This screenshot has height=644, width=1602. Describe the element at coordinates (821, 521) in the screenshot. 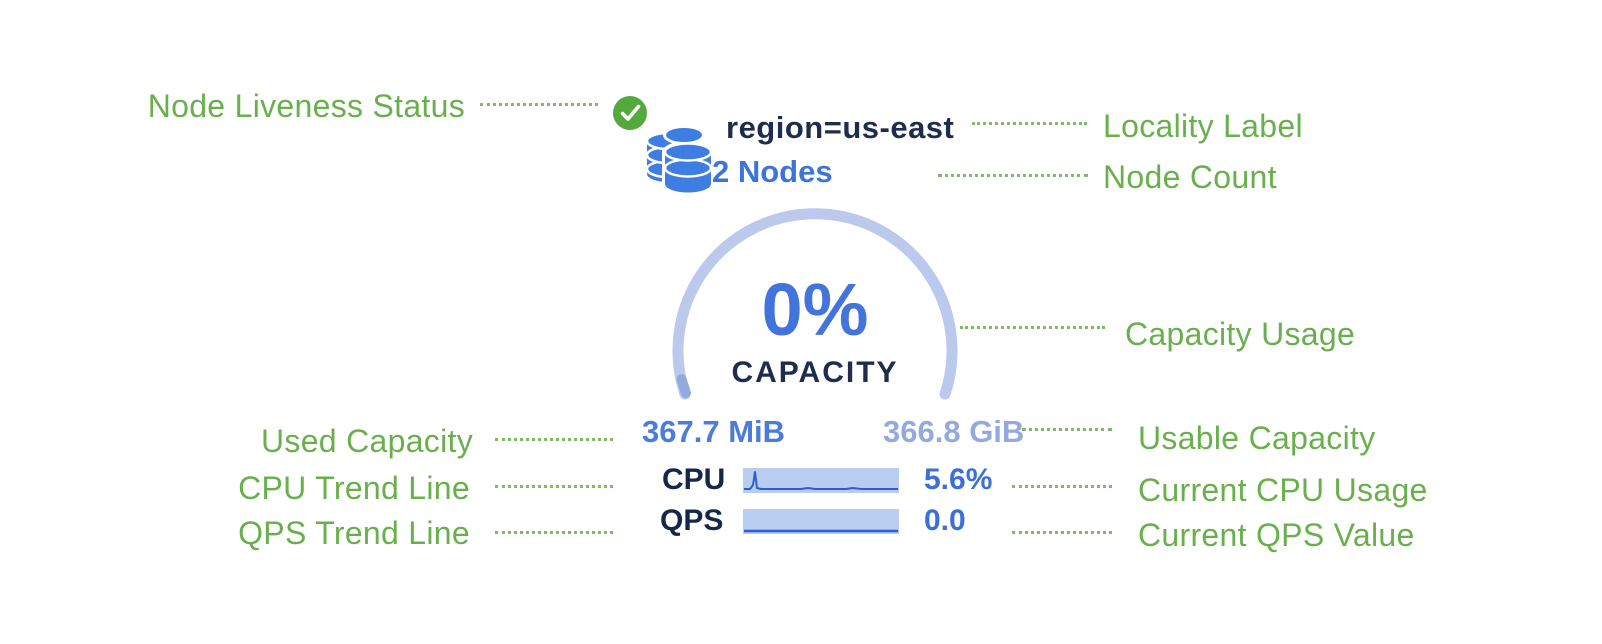

I see `qps-trend-sparkline` at that location.